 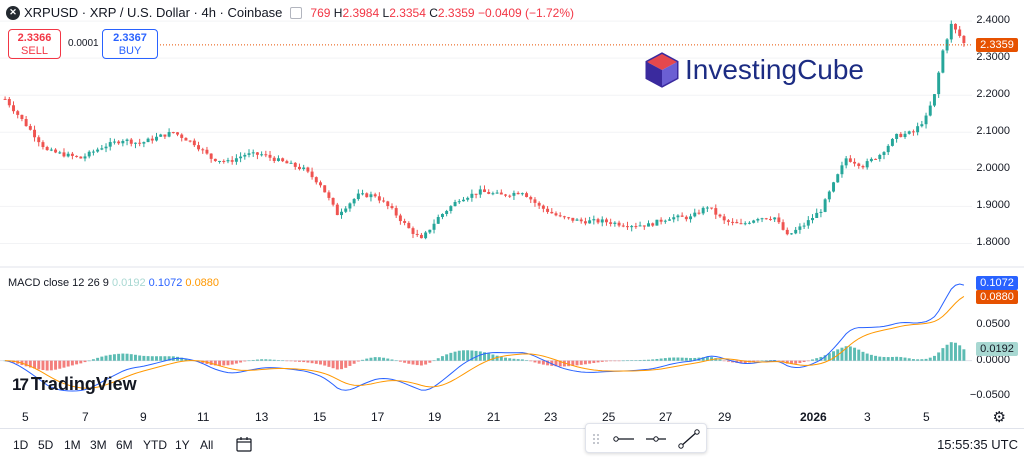 I want to click on range-button-1d: 1D, so click(x=21, y=445).